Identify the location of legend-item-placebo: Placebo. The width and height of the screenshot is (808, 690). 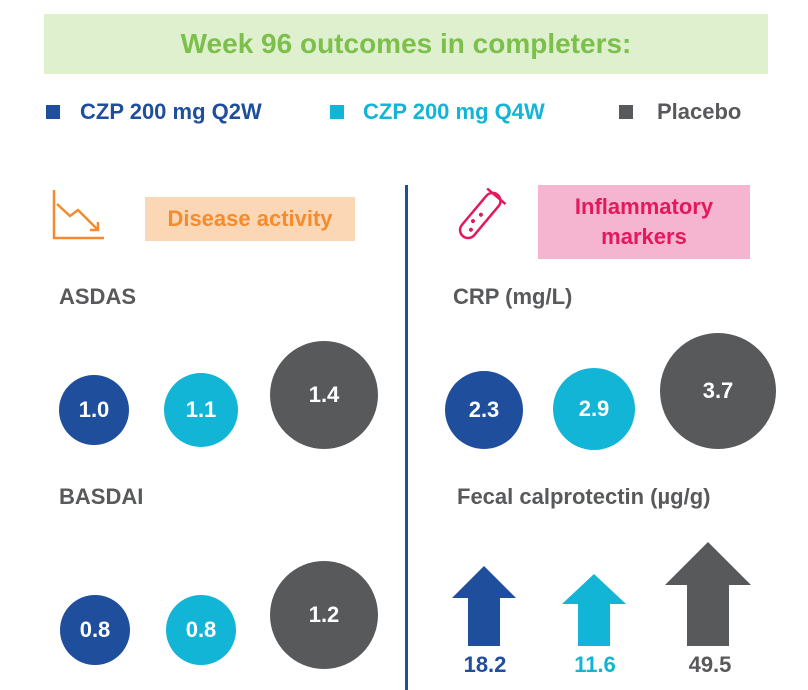
(680, 111).